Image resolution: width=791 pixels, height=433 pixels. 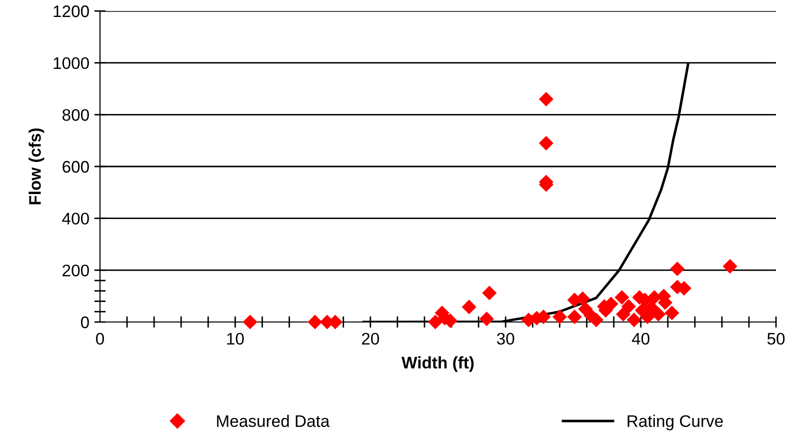 What do you see at coordinates (71, 11) in the screenshot?
I see `y-tick-label: 1200` at bounding box center [71, 11].